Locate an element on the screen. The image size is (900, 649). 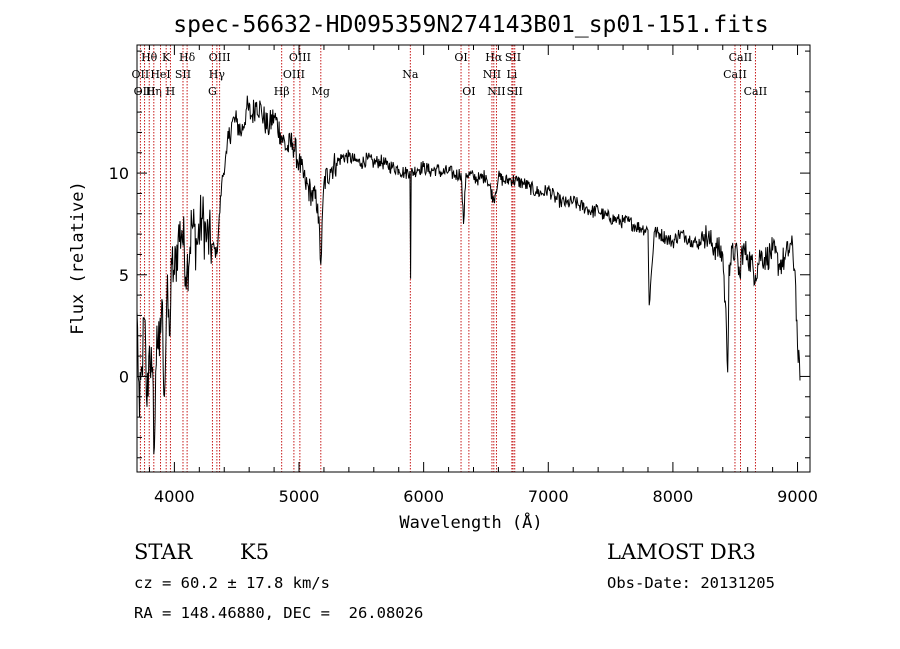
line-marker-label-0: Hθ is located at coordinates (149, 57).